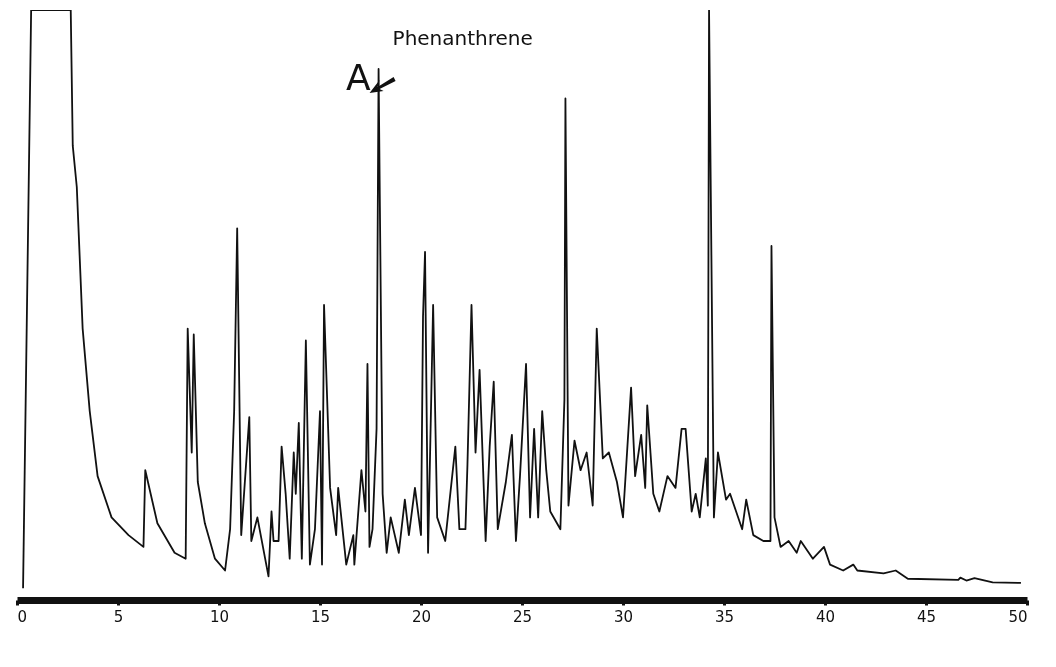 Image resolution: width=1056 pixels, height=667 pixels. I want to click on x-tick-label: 20, so click(421, 616).